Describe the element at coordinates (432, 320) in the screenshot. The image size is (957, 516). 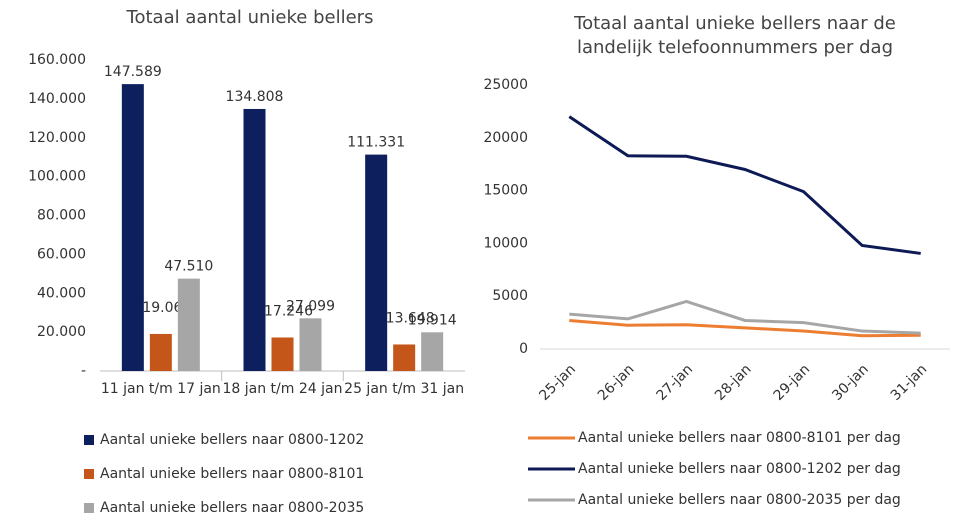
I see `data-label: 19.914` at that location.